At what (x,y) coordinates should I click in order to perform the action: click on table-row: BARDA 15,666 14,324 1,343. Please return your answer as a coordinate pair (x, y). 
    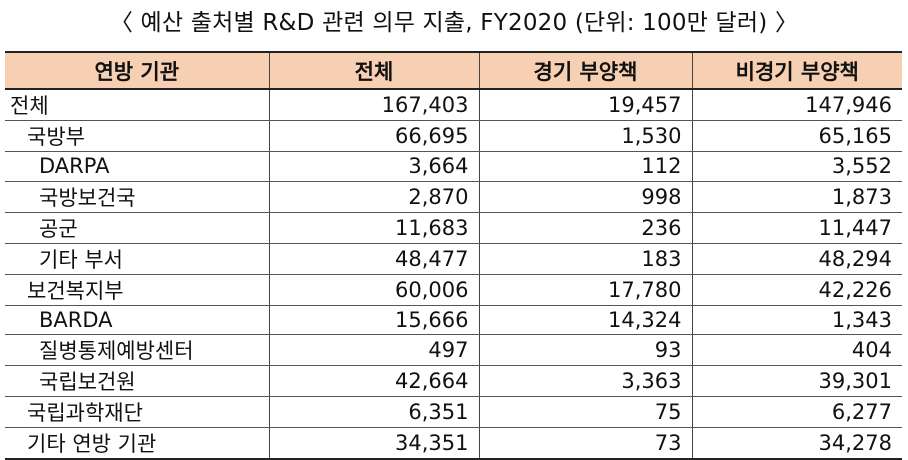
    Looking at the image, I should click on (453, 320).